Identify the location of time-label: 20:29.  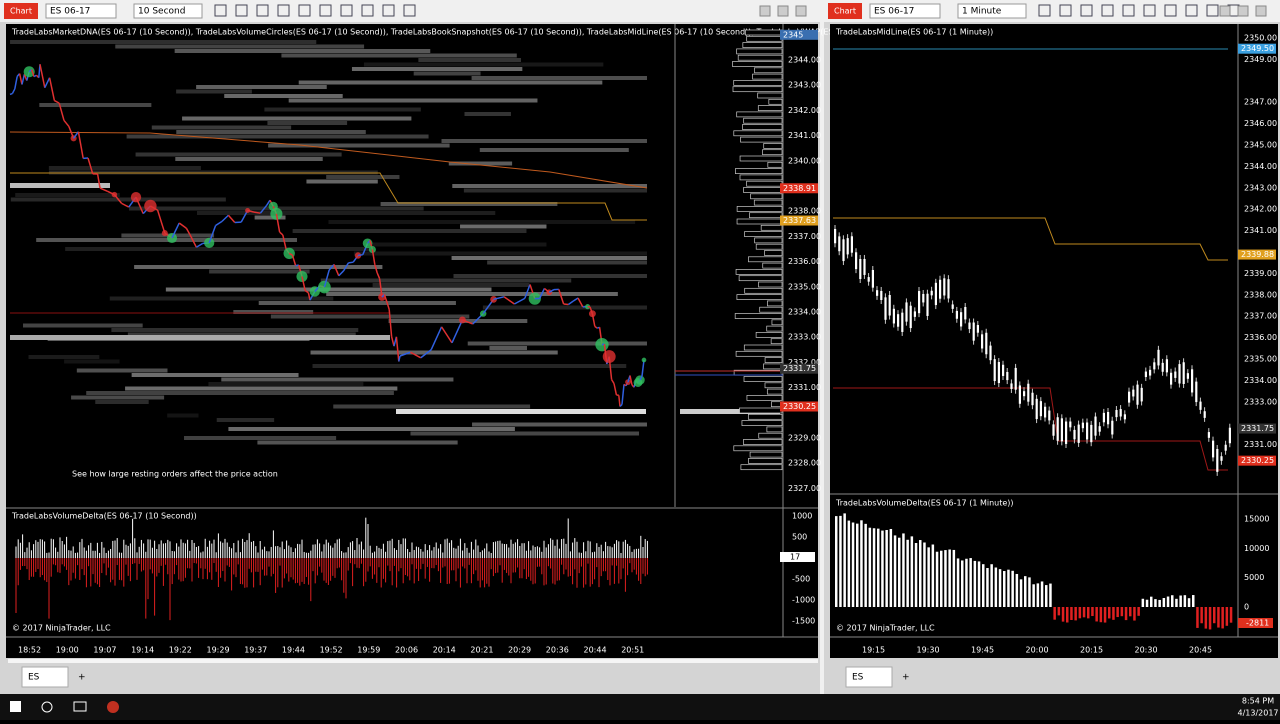
(519, 650).